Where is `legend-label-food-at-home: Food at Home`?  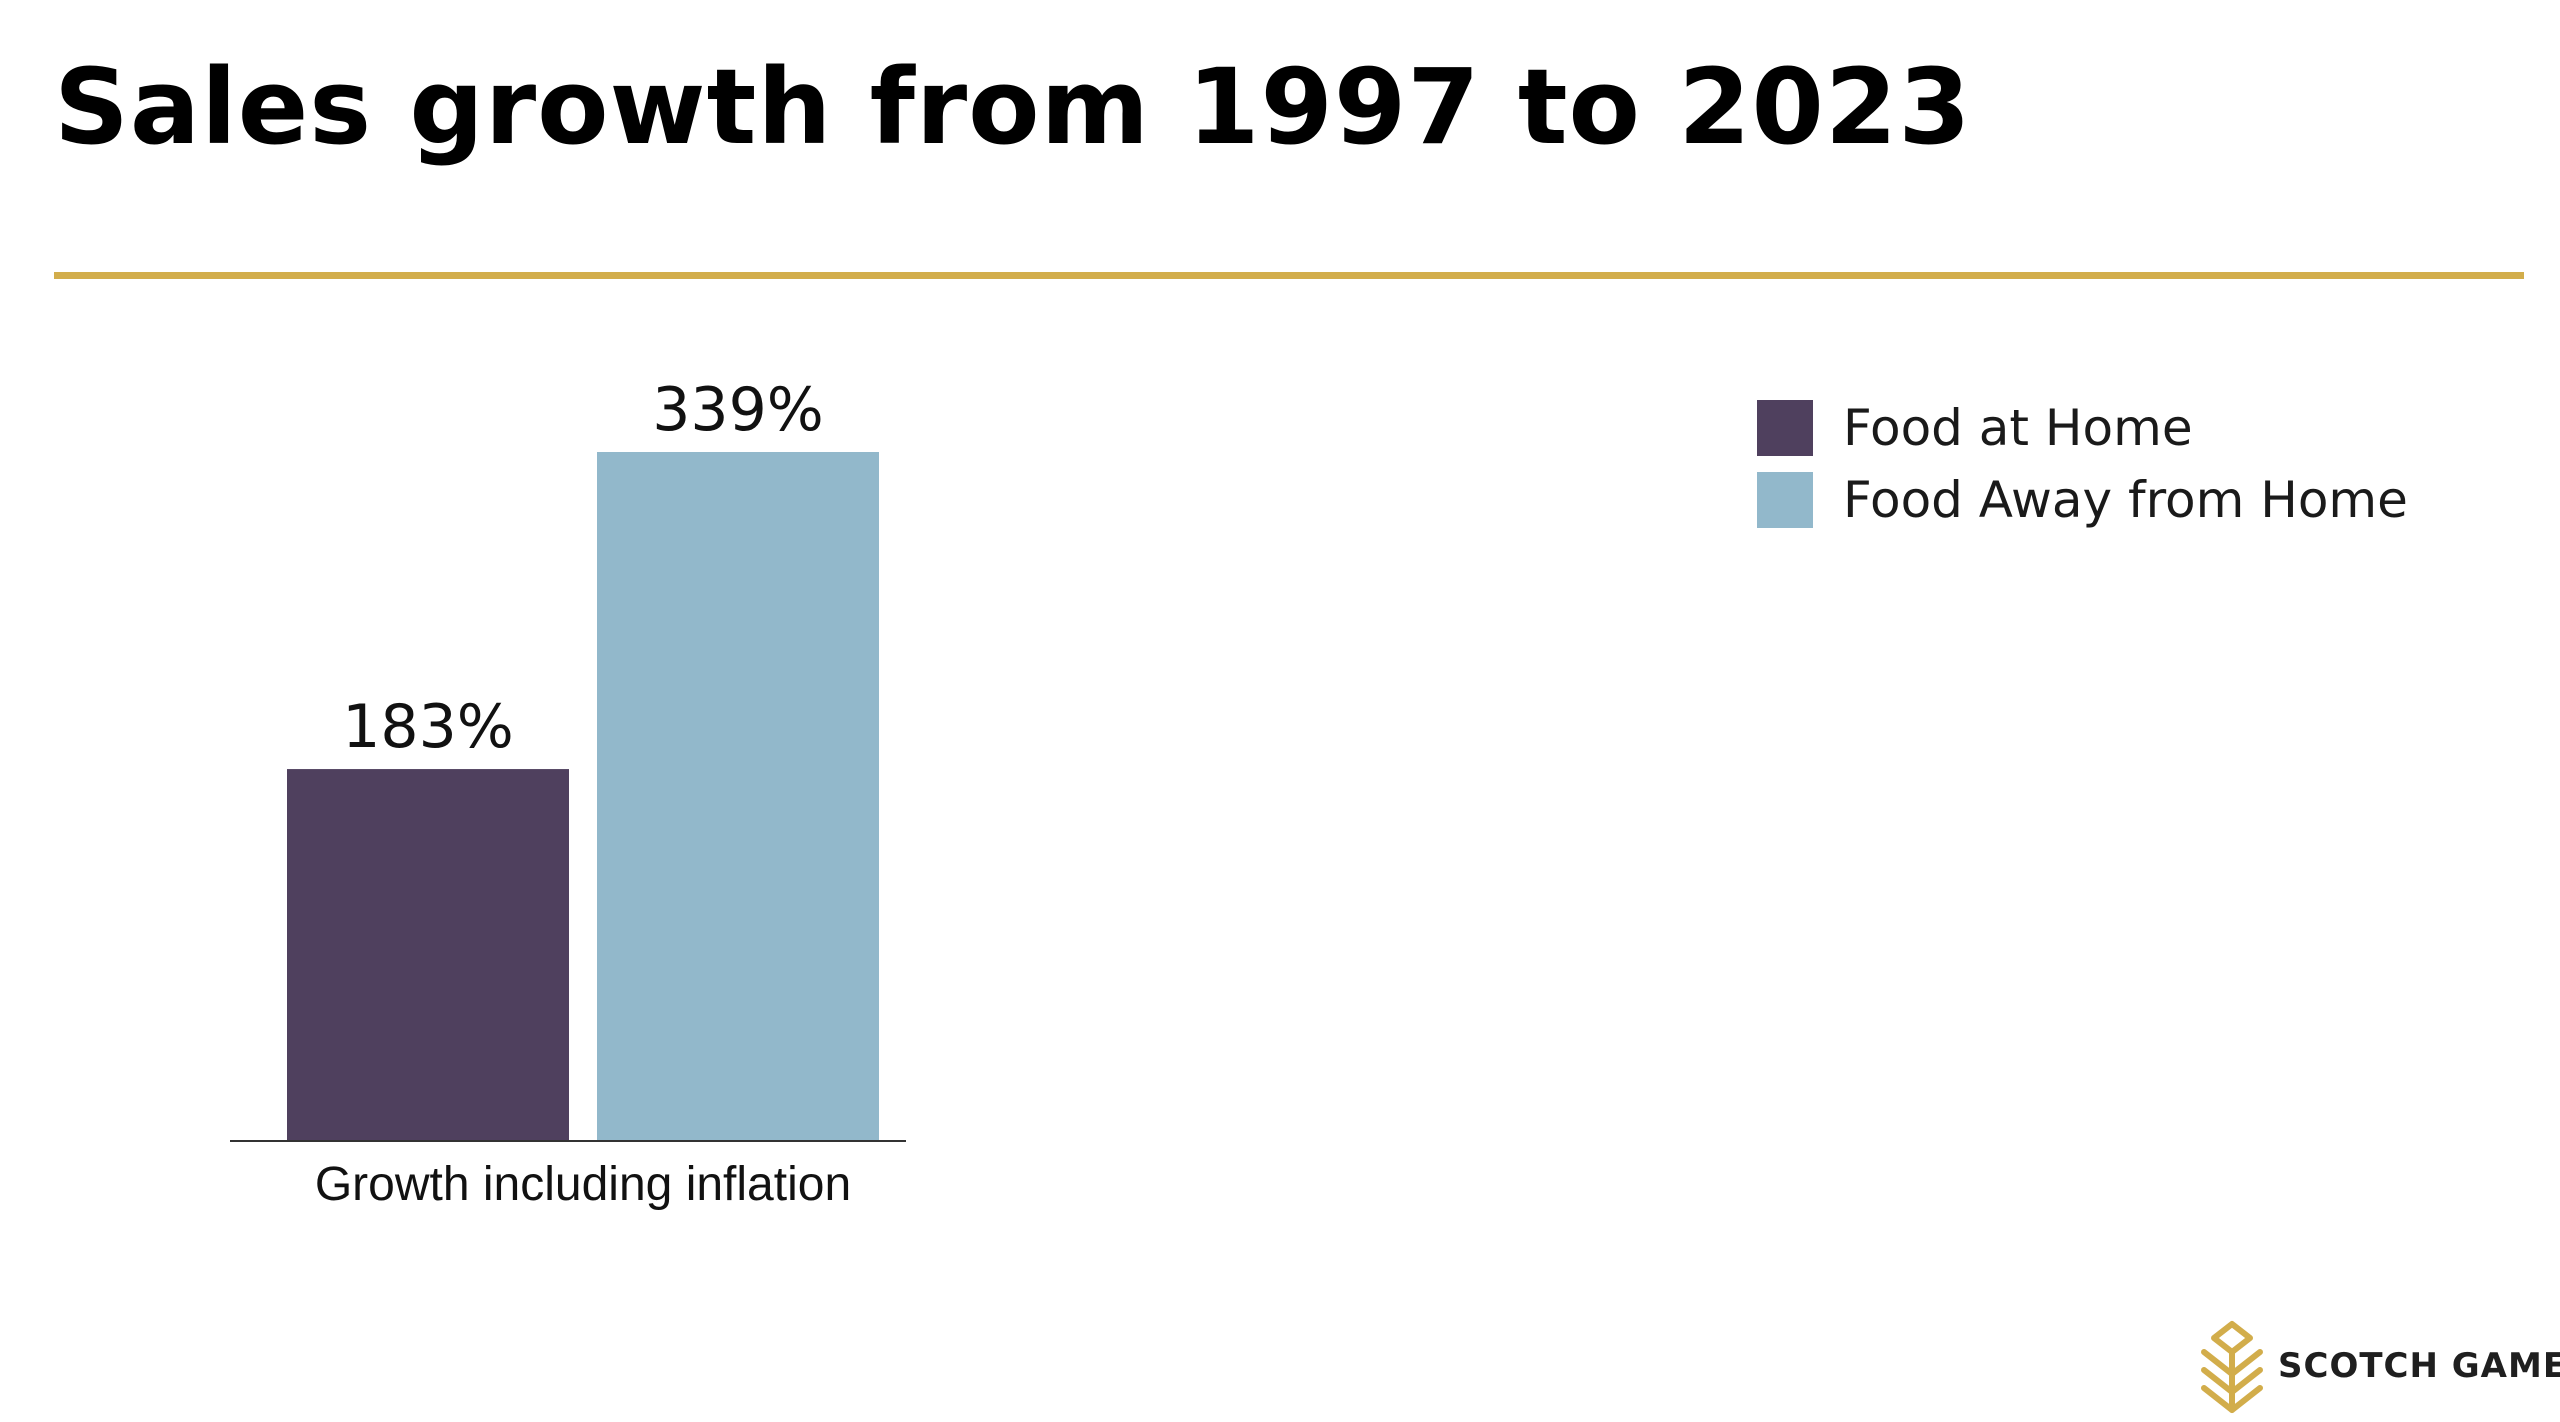 legend-label-food-at-home: Food at Home is located at coordinates (2018, 428).